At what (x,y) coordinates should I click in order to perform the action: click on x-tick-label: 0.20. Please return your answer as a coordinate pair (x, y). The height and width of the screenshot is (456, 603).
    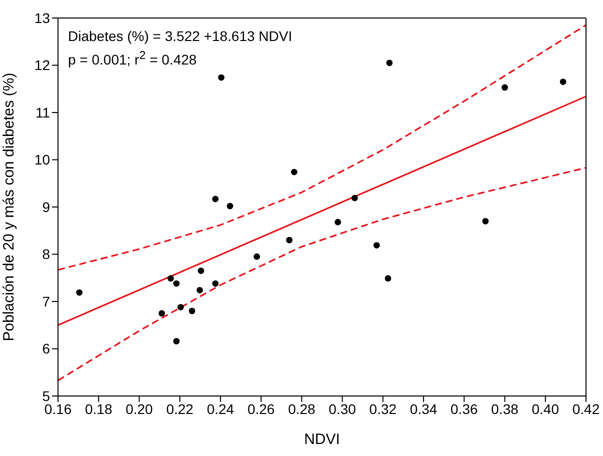
    Looking at the image, I should click on (140, 408).